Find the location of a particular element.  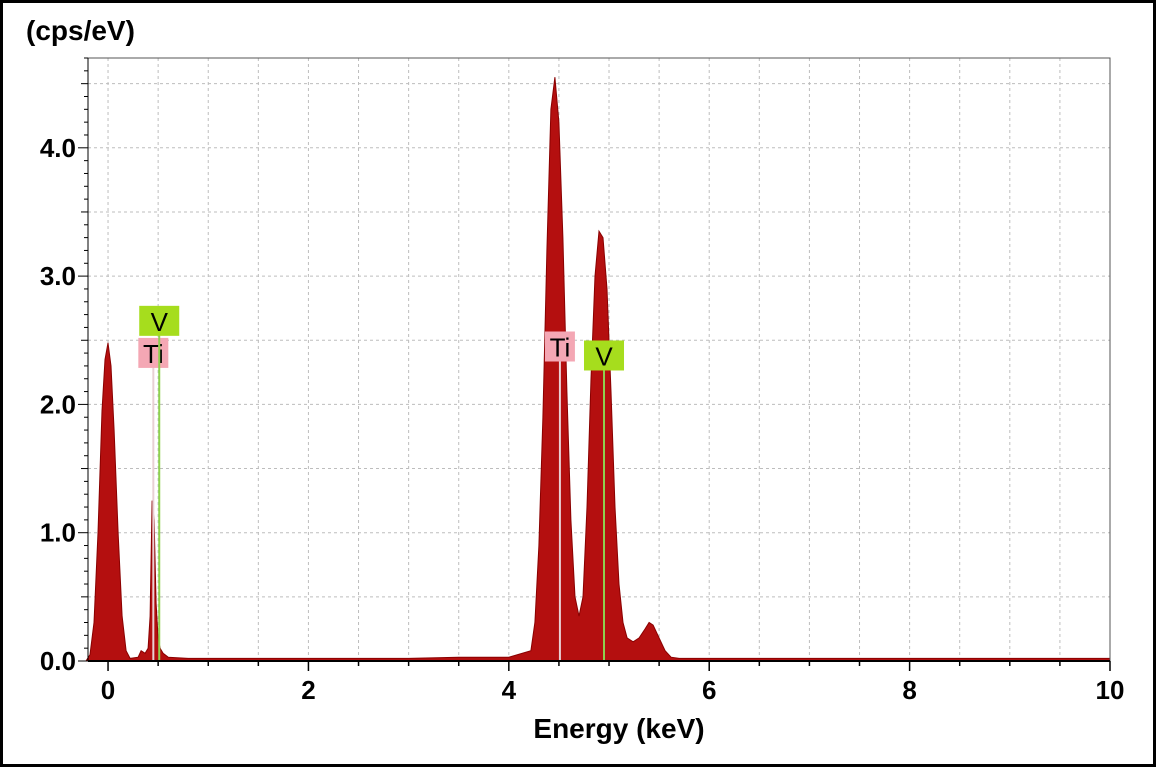

x-tick-label: 0 is located at coordinates (108, 690).